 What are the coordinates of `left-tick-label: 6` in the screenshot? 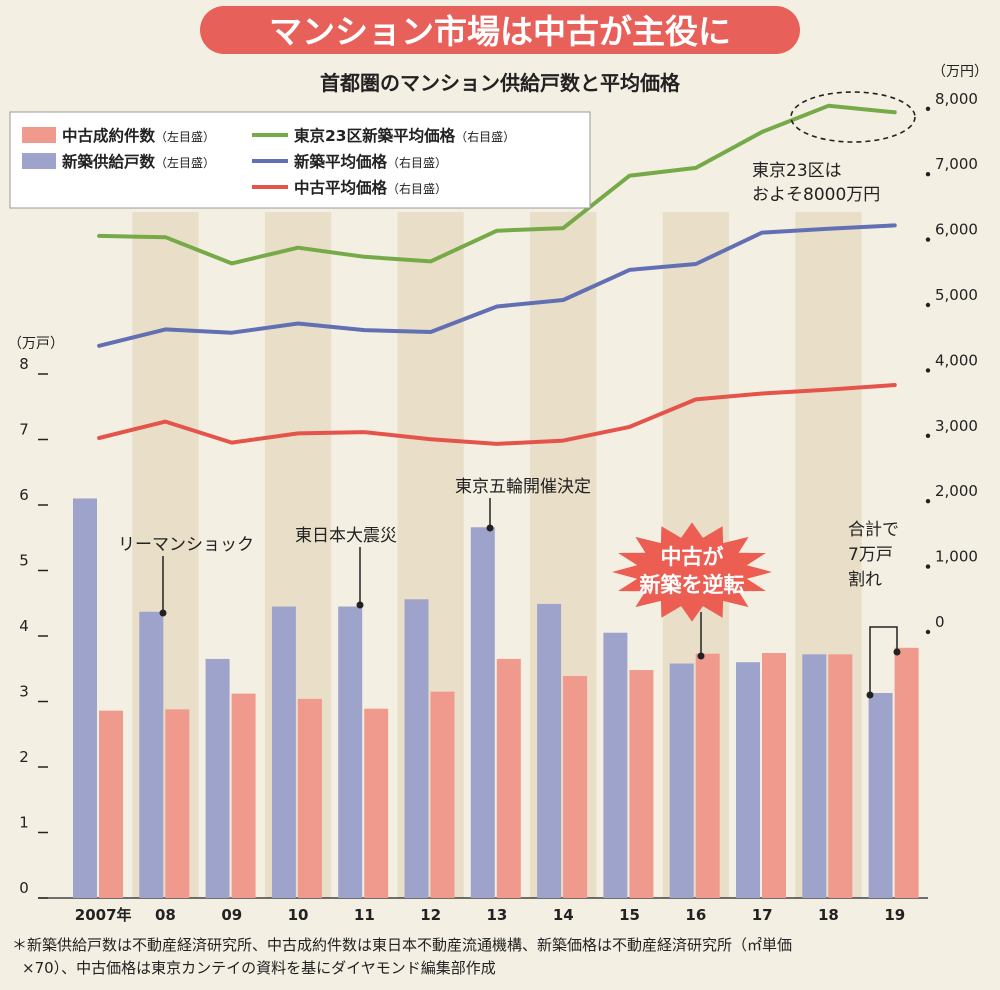 It's located at (24, 495).